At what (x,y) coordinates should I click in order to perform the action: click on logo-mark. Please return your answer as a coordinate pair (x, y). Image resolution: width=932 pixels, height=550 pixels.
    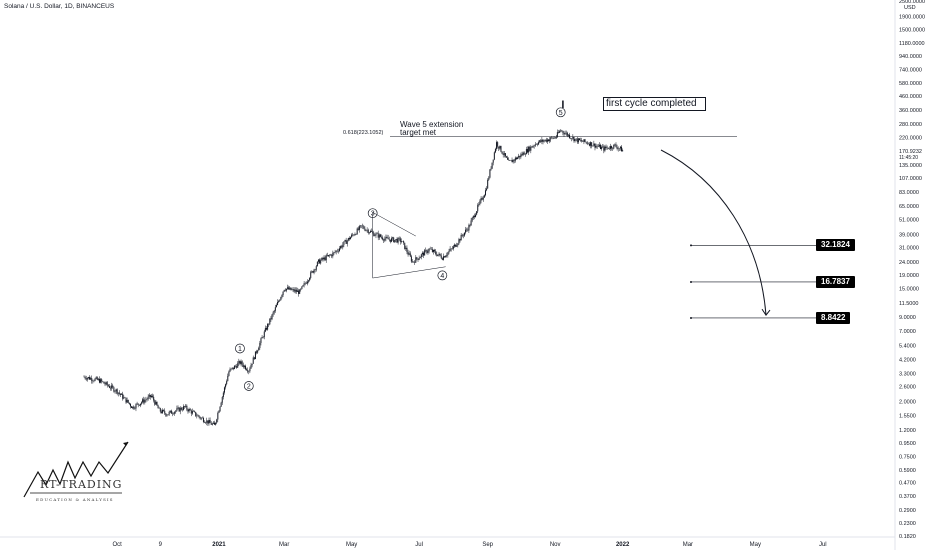
    Looking at the image, I should click on (76, 469).